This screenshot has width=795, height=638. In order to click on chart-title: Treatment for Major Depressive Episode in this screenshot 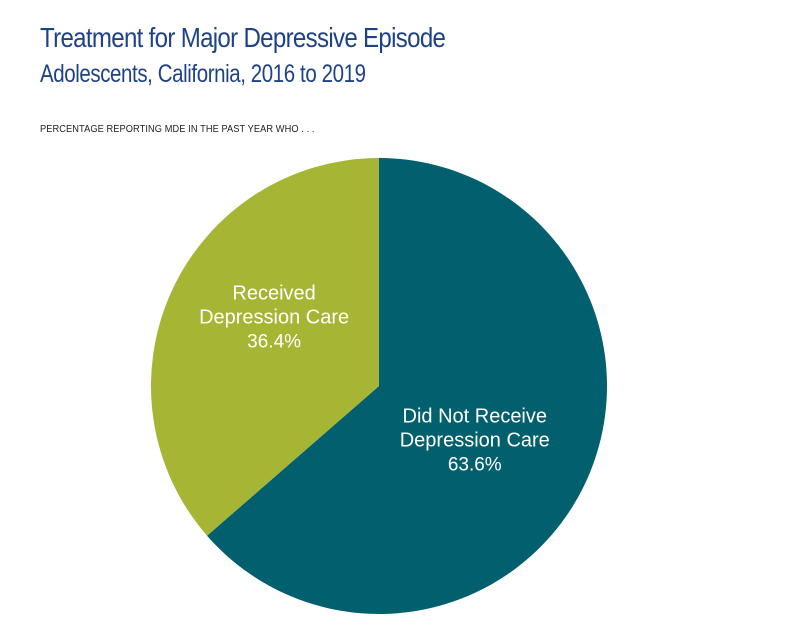, I will do `click(243, 37)`.